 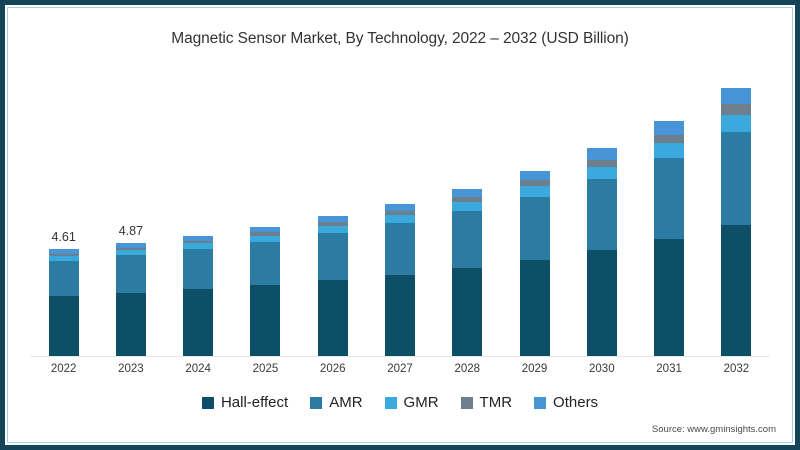 I want to click on bar-stack-2028, so click(x=467, y=272).